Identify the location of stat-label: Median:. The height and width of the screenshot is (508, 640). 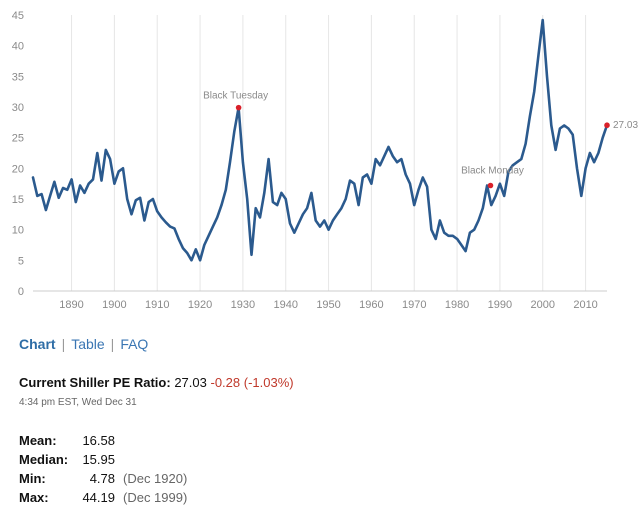
(44, 459).